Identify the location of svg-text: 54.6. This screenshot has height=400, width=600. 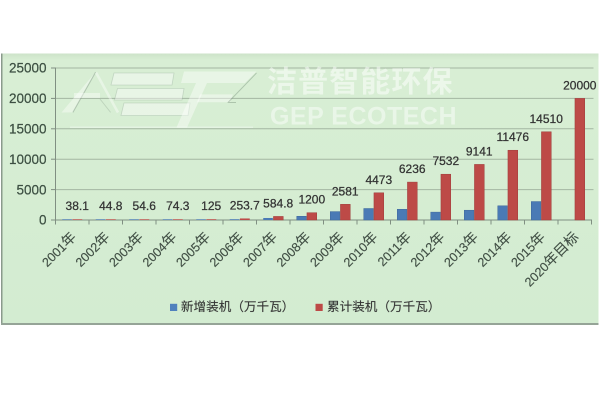
(145, 206).